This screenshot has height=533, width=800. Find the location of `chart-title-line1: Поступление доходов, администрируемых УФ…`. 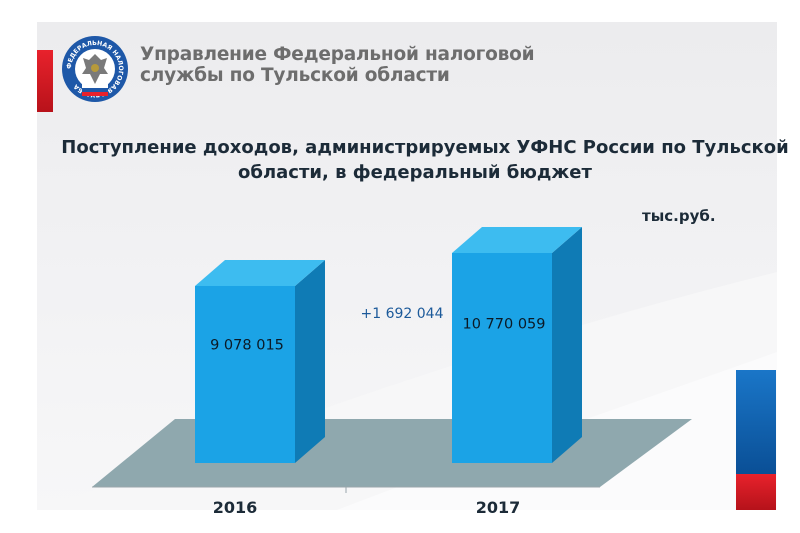

chart-title-line1: Поступление доходов, администрируемых УФ… is located at coordinates (425, 147).